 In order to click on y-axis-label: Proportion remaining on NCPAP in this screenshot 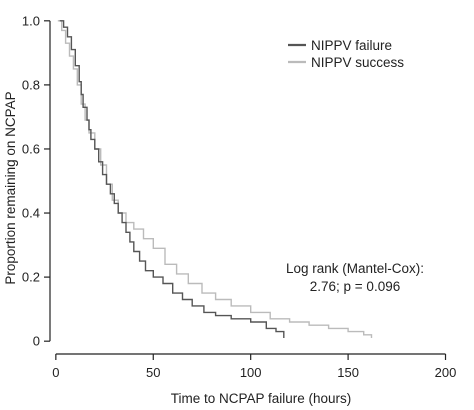, I will do `click(10, 187)`.